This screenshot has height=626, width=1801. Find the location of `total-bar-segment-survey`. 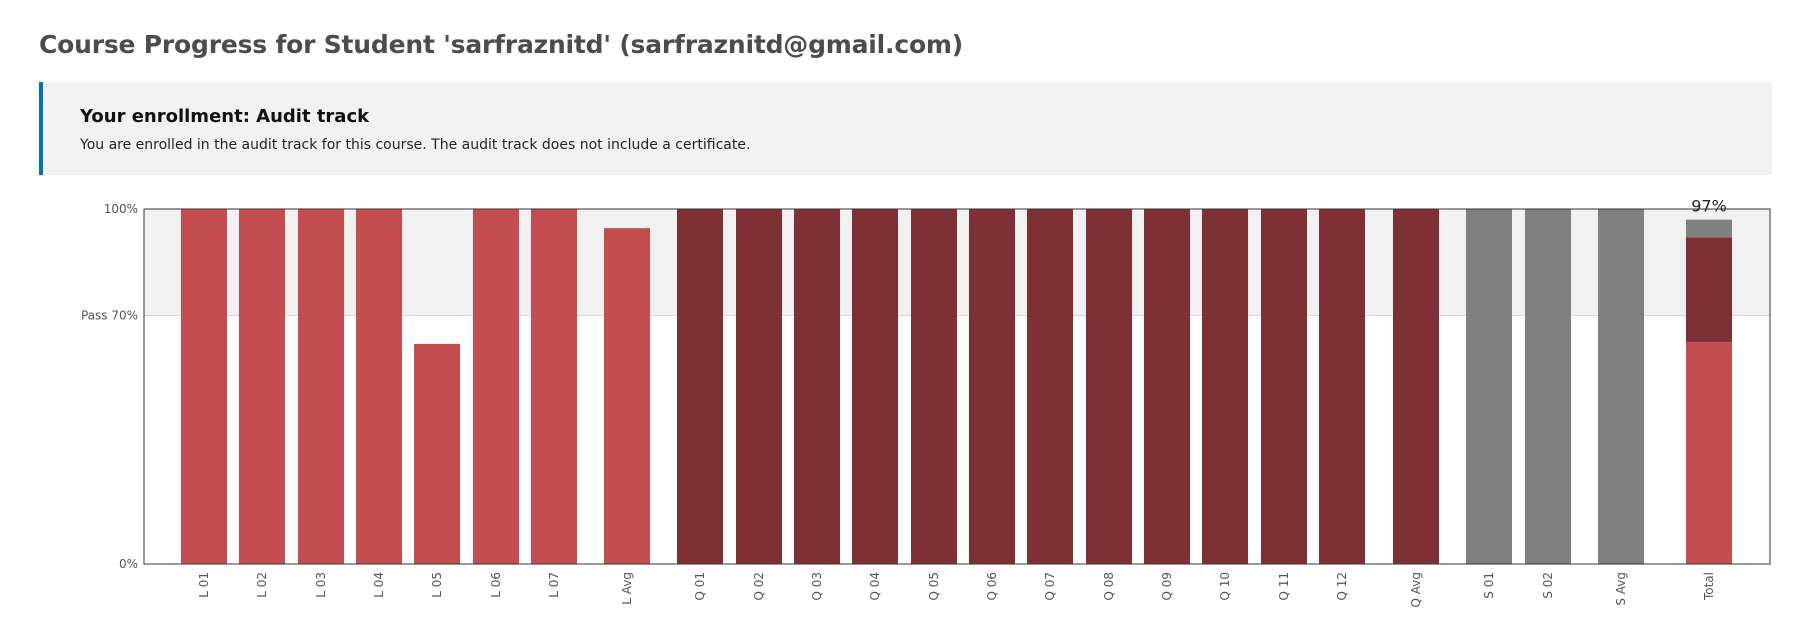

total-bar-segment-survey is located at coordinates (1709, 228).